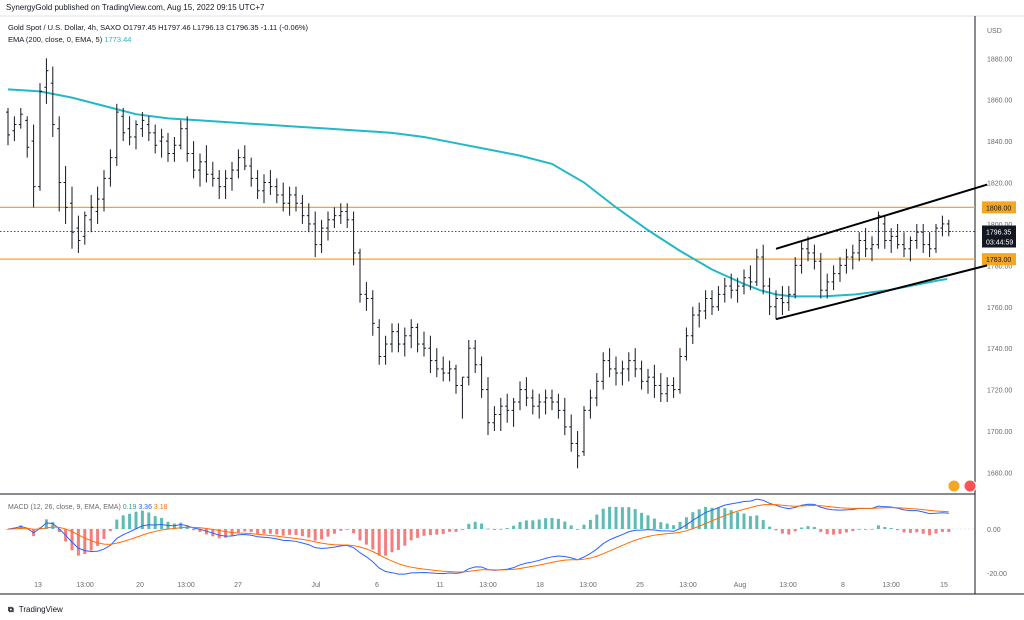 The height and width of the screenshot is (620, 1024). What do you see at coordinates (478, 536) in the screenshot?
I see `macd-line` at bounding box center [478, 536].